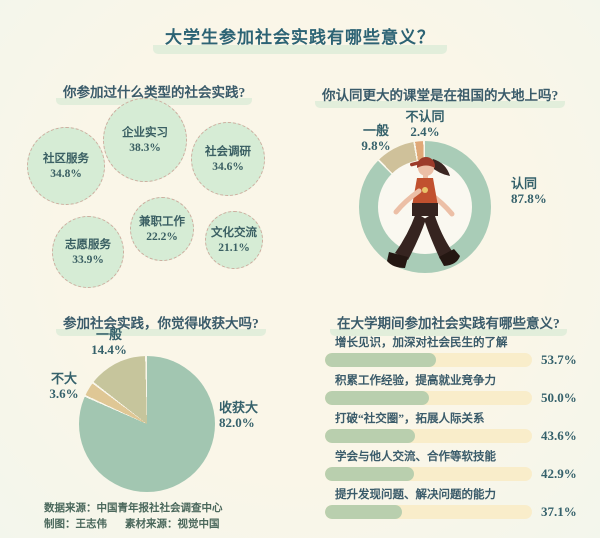 The height and width of the screenshot is (538, 600). I want to click on footer-credits: 数据来源：中国青年报社社会调查中心 制图：王志伟 素材来源：视觉中国, so click(133, 517).